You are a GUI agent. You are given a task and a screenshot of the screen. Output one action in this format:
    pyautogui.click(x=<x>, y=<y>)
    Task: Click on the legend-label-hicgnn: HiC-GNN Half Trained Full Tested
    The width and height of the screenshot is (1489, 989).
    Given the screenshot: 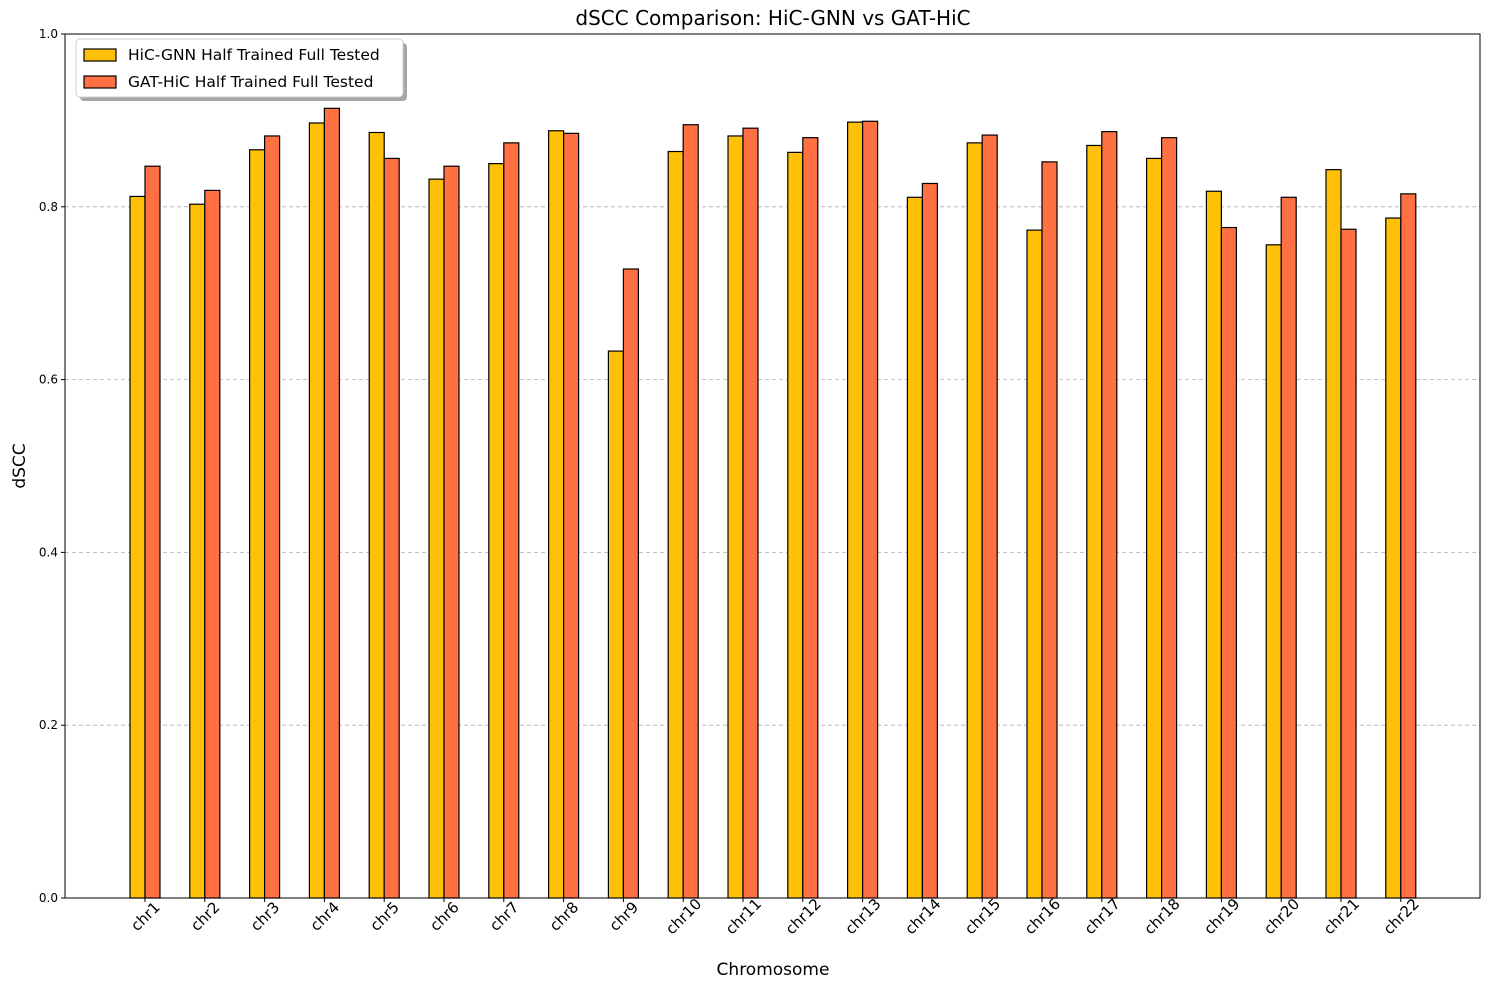 What is the action you would take?
    pyautogui.click(x=254, y=55)
    